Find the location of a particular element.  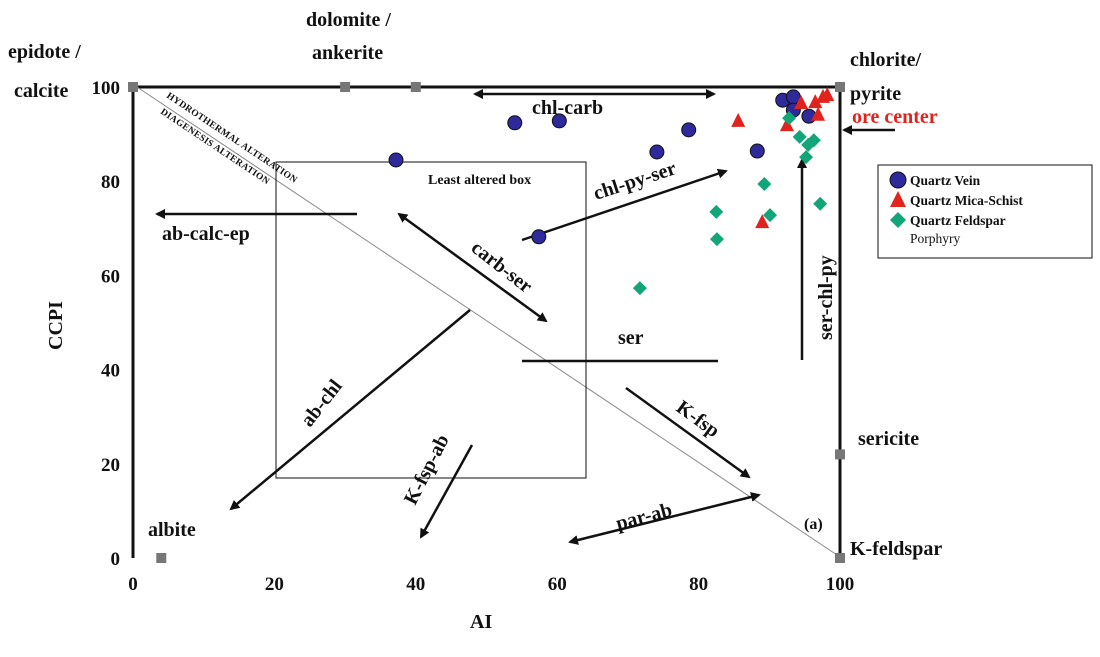

hydrothermal-alteration-label: HYDROTHERMAL ALTERATION is located at coordinates (231, 138).